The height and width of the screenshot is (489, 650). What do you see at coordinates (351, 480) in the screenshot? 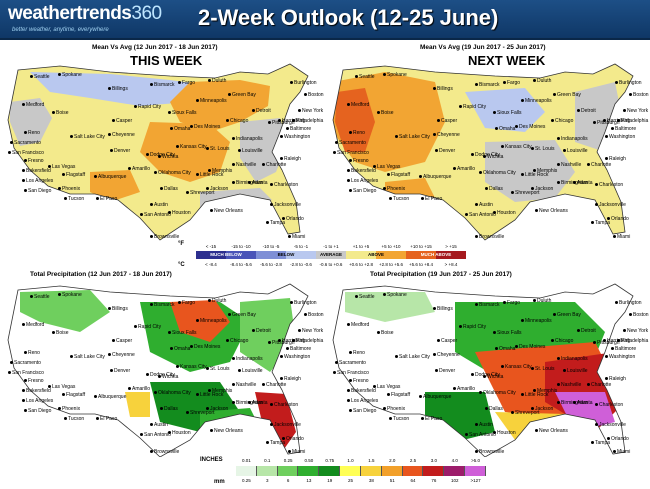
I see `precip-legend-mm-5: 25` at bounding box center [351, 480].